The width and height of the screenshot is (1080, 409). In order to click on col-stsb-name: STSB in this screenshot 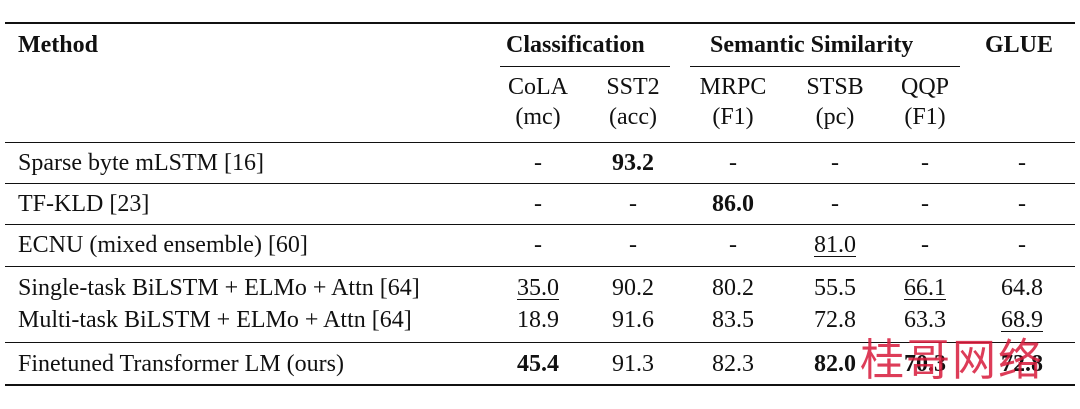, I will do `click(835, 87)`.